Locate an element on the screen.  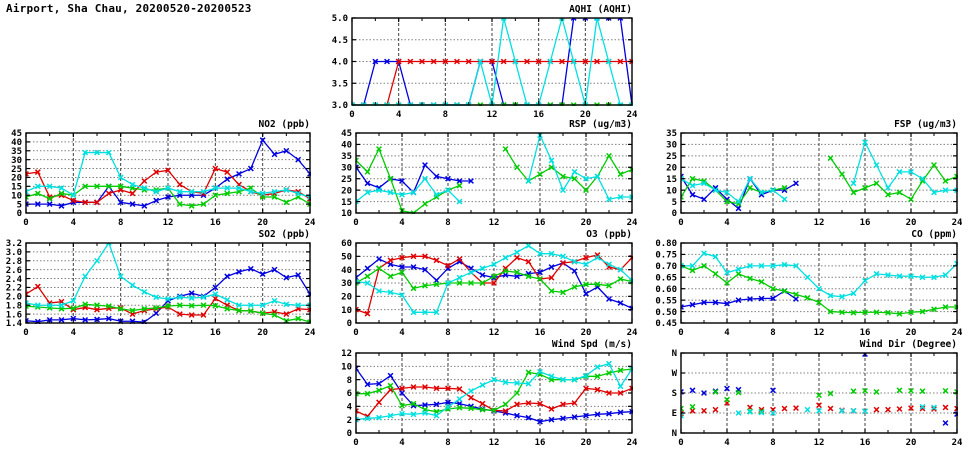
svg-text: 15 is located at coordinates (346, 203).